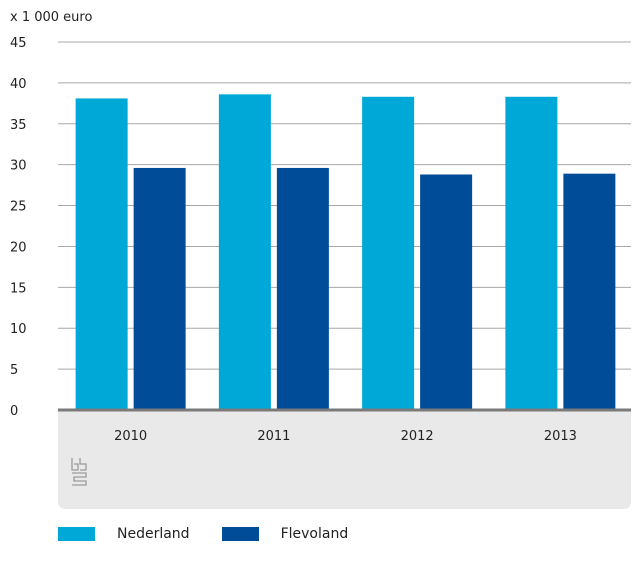 This screenshot has width=638, height=574. Describe the element at coordinates (14, 370) in the screenshot. I see `y-tick-label: 5` at that location.